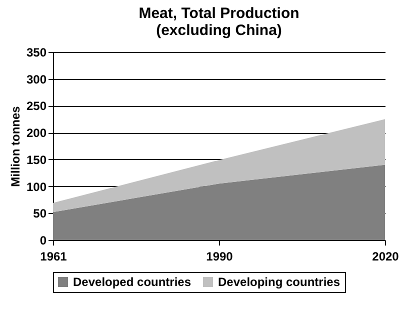 This screenshot has width=407, height=320. What do you see at coordinates (43, 241) in the screenshot?
I see `y-tick-label: 0` at bounding box center [43, 241].